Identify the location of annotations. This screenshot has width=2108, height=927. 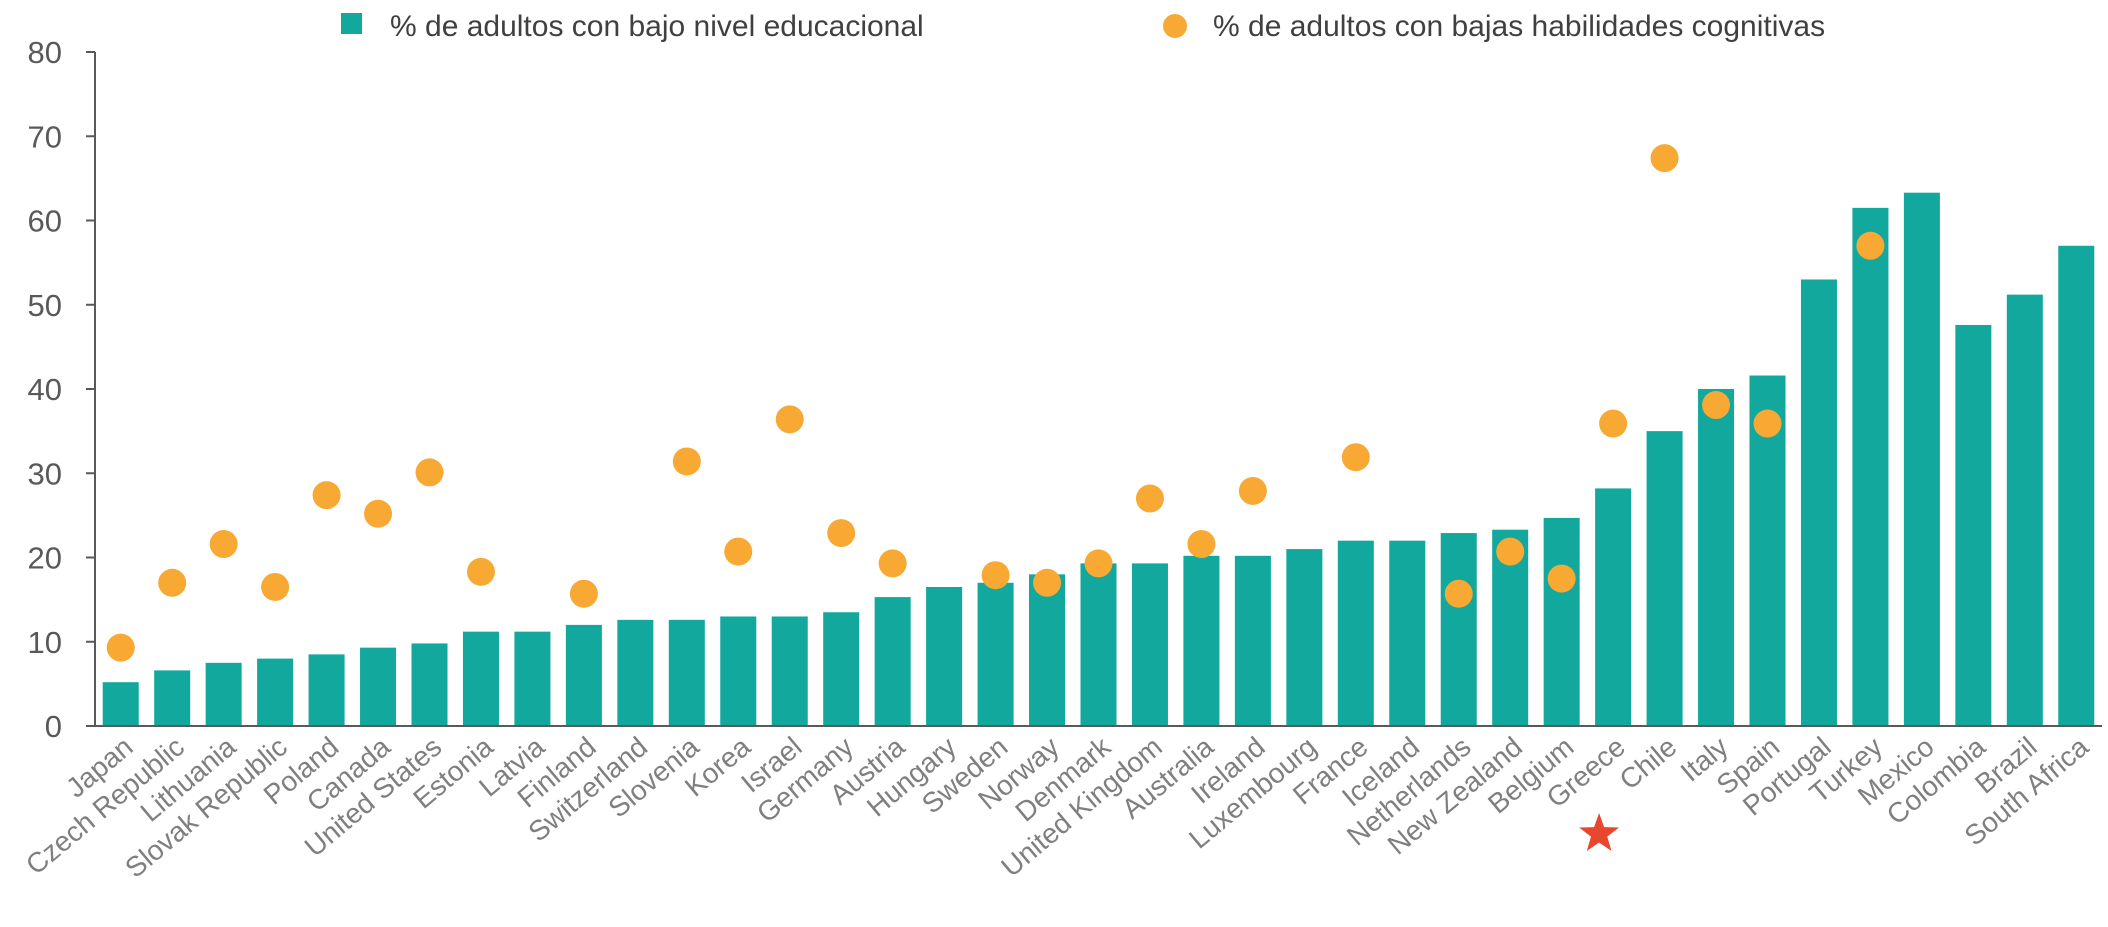
(1599, 832).